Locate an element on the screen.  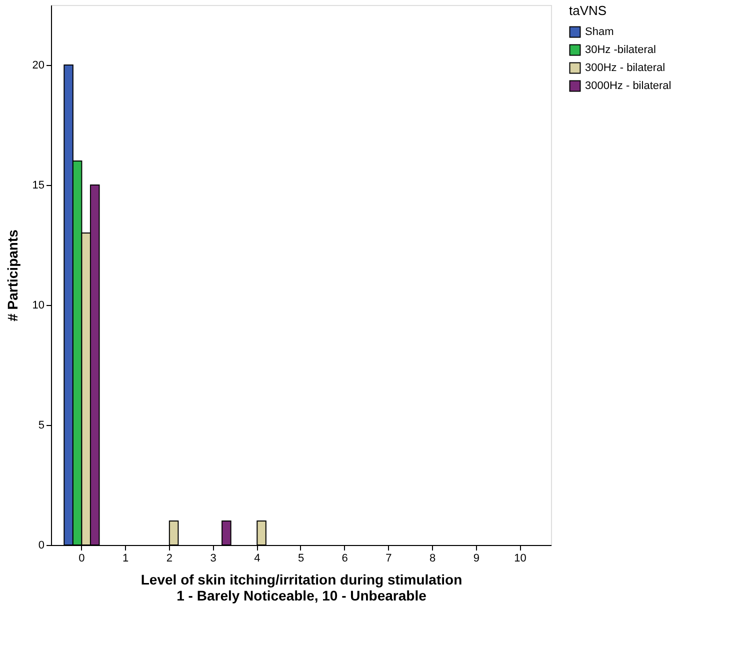
legend-label: Sham is located at coordinates (599, 32).